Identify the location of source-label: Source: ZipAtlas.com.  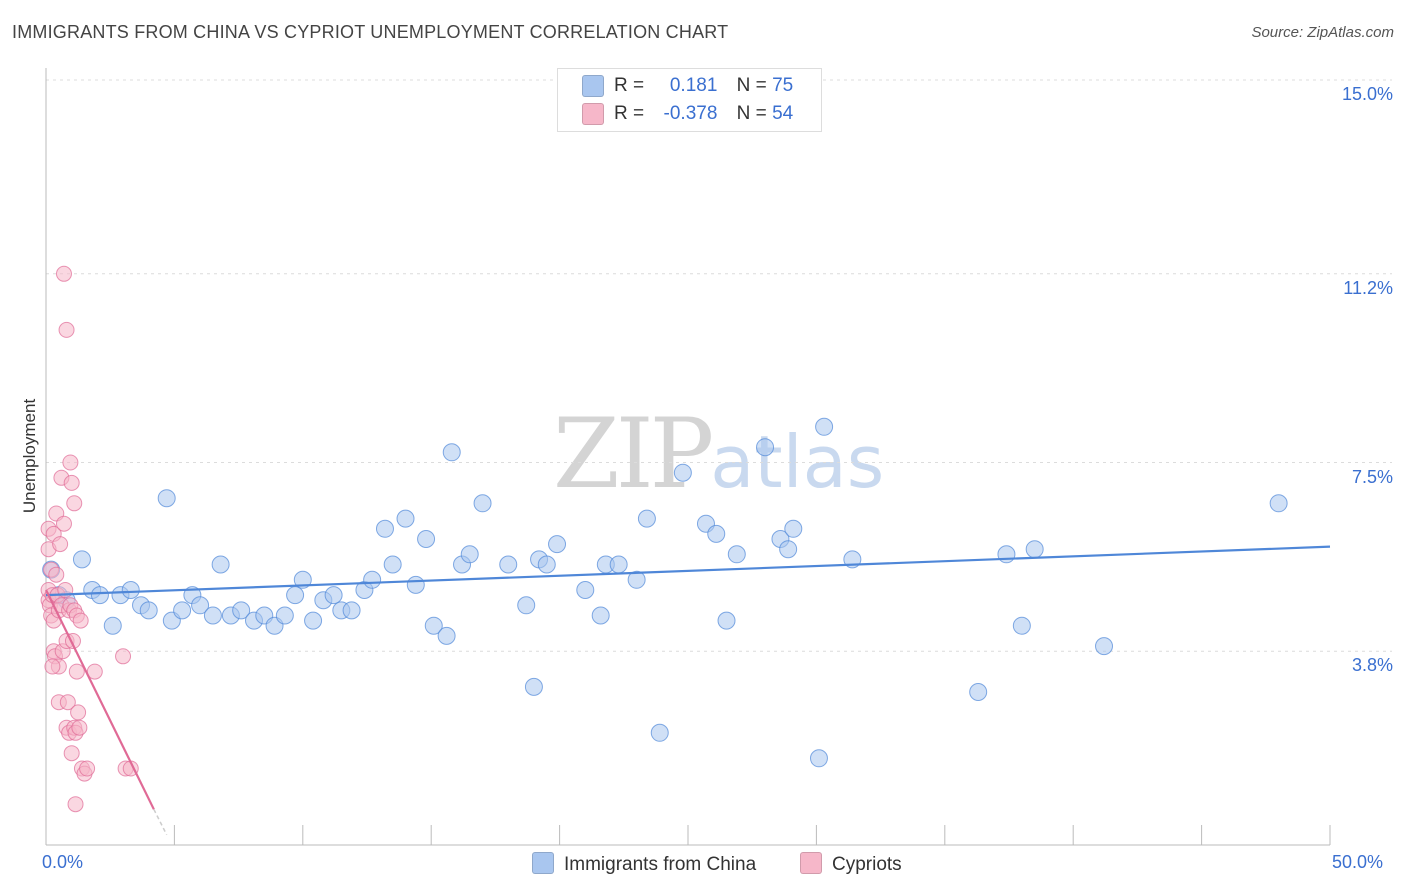
(1322, 32).